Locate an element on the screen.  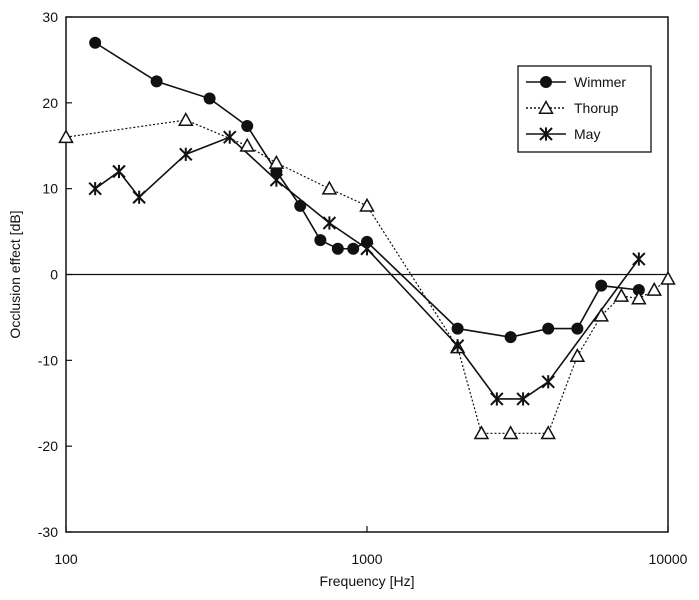
legend-marker-wimmer is located at coordinates (546, 82).